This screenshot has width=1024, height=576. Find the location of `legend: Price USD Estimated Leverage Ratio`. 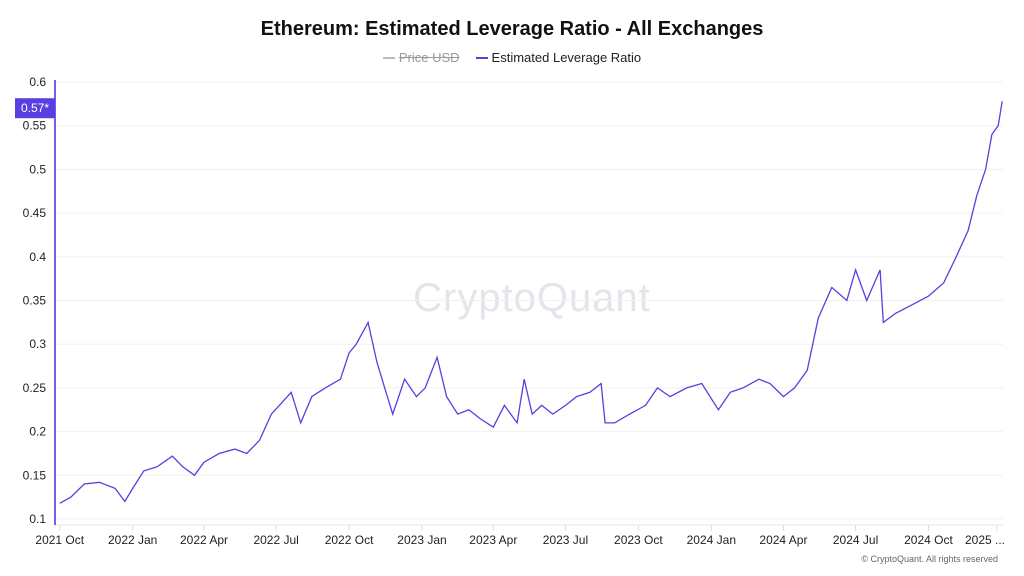

legend: Price USD Estimated Leverage Ratio is located at coordinates (512, 57).